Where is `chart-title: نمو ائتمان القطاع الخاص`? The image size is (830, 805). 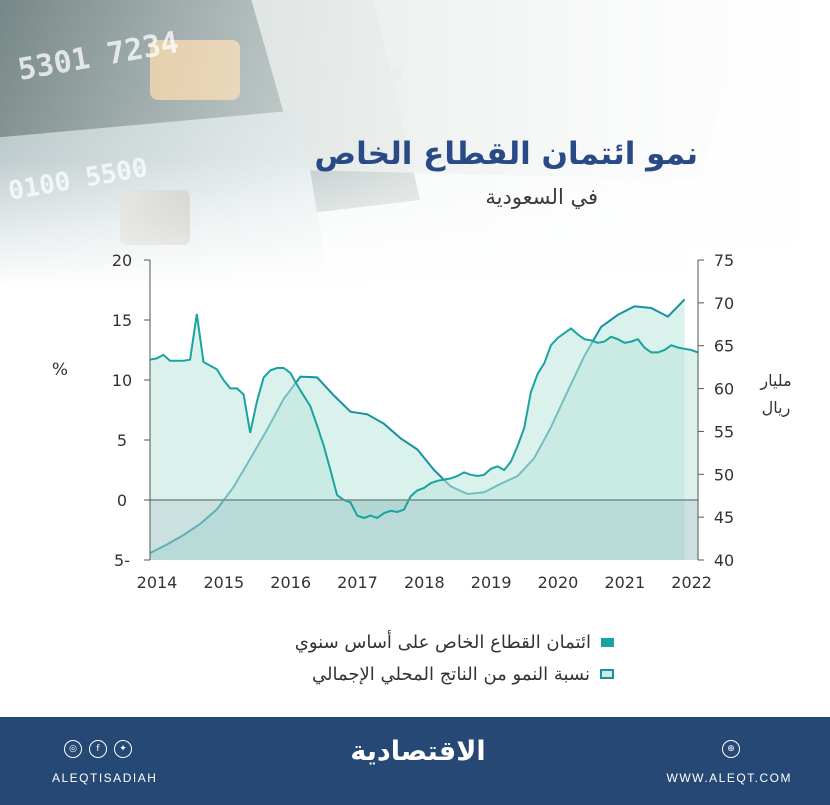
chart-title: نمو ائتمان القطاع الخاص is located at coordinates (506, 154).